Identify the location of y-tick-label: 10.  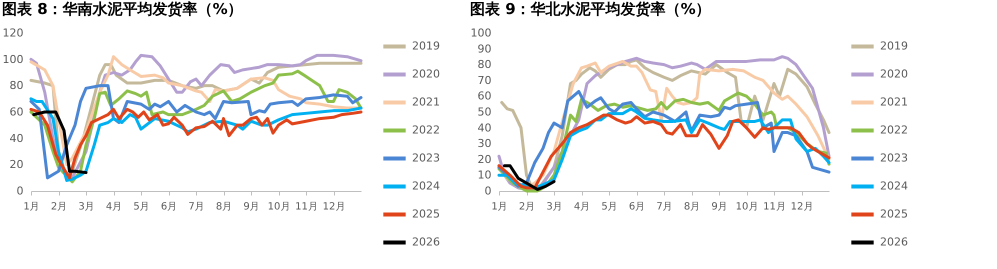
(485, 175).